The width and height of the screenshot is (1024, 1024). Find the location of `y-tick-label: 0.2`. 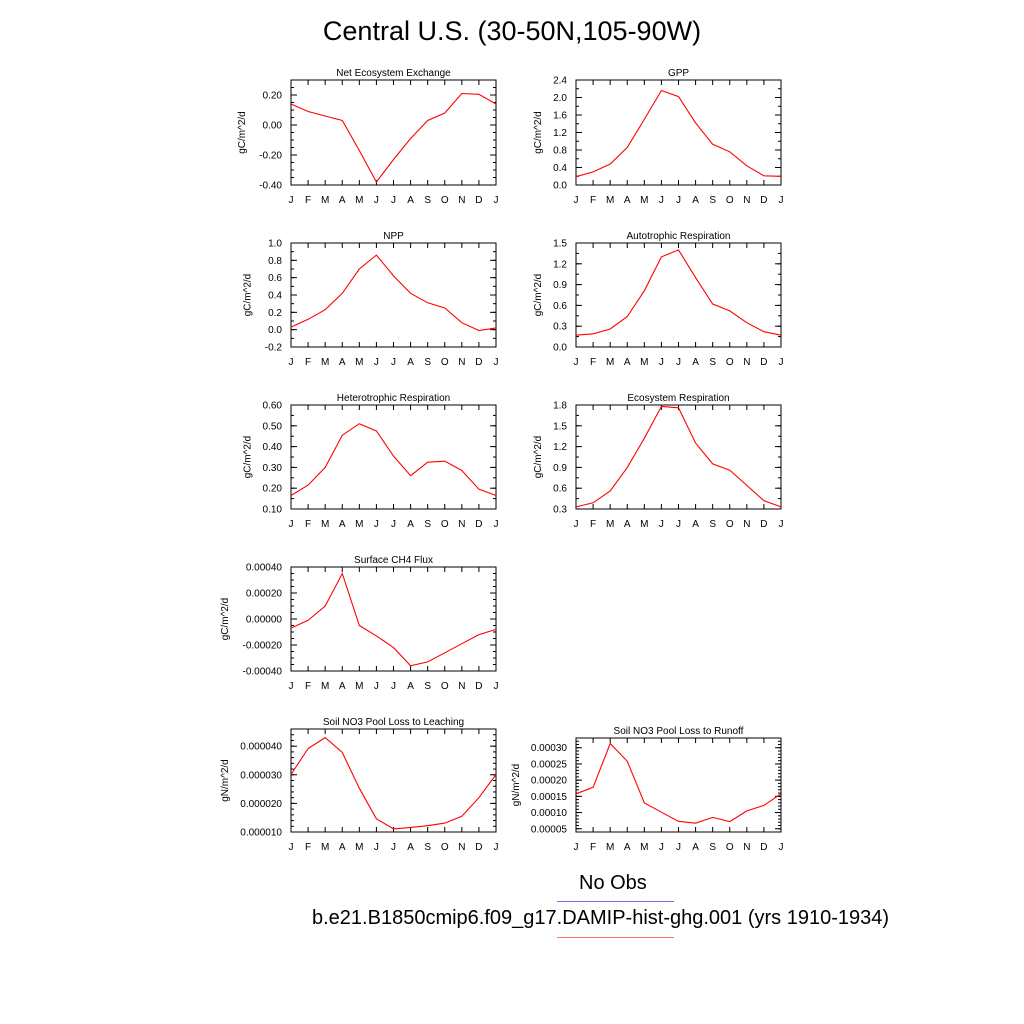

y-tick-label: 0.2 is located at coordinates (275, 313).